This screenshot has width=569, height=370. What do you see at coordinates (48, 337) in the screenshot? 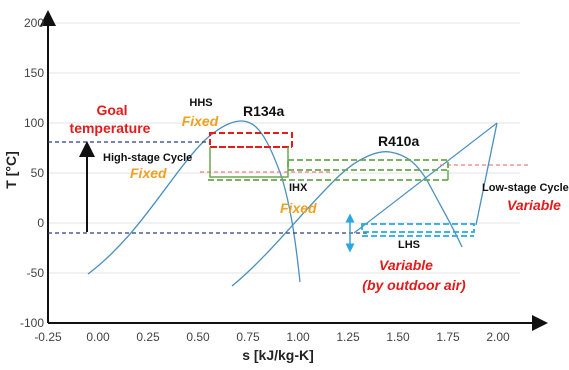
I see `x-tick-label: -0.25` at bounding box center [48, 337].